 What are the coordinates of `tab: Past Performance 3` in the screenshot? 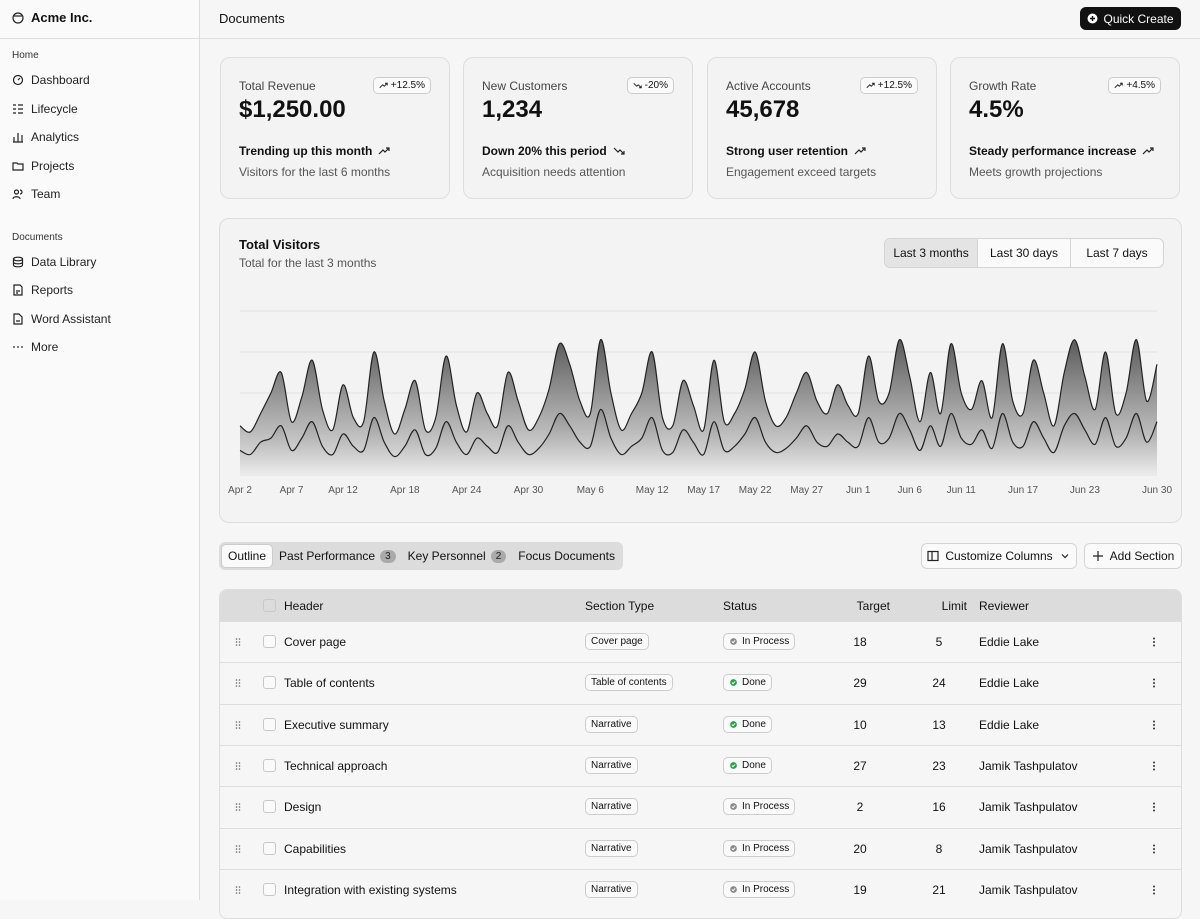 It's located at (337, 556).